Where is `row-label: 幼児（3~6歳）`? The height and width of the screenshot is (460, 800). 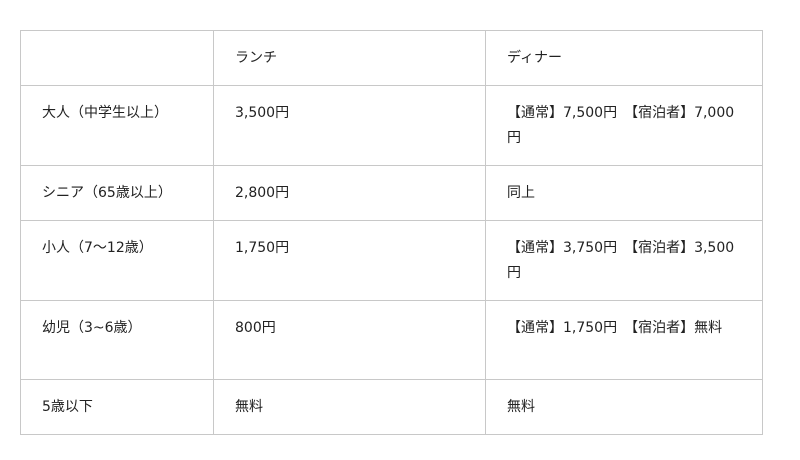
row-label: 幼児（3~6歳） is located at coordinates (117, 340).